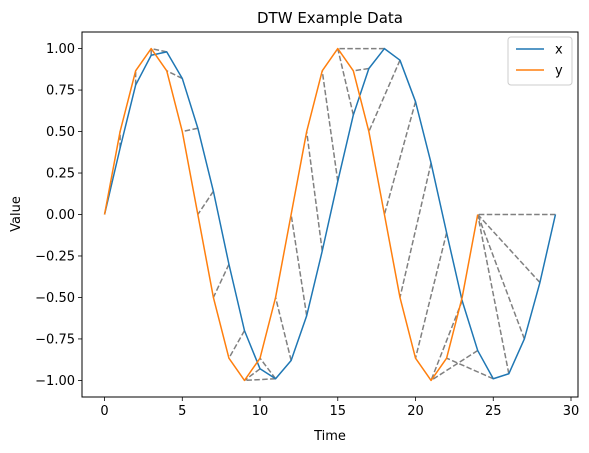 The height and width of the screenshot is (453, 589). Describe the element at coordinates (16, 214) in the screenshot. I see `y-axis-label: Value` at that location.